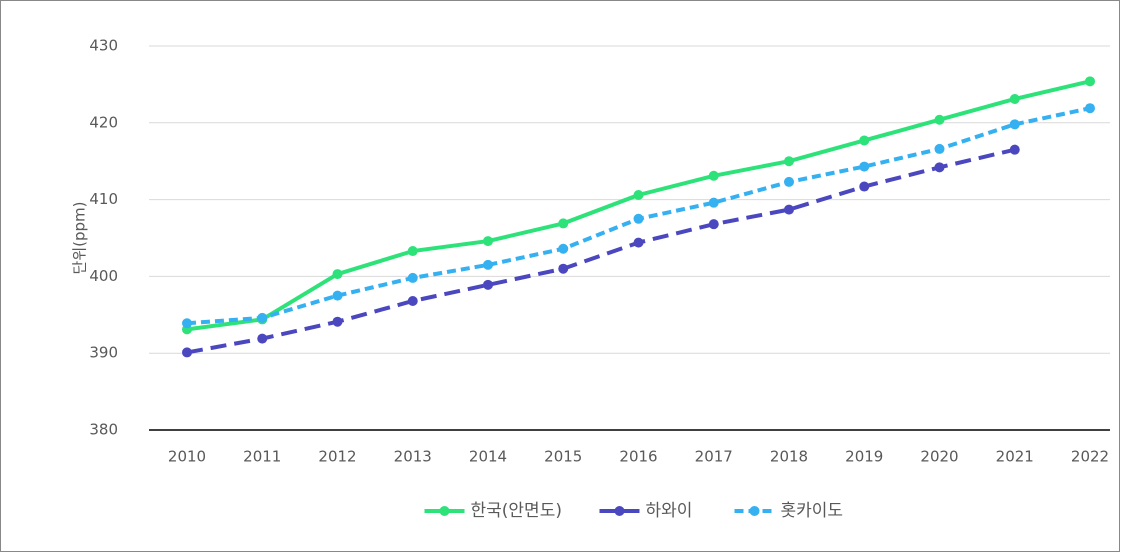 The width and height of the screenshot is (1121, 553). Describe the element at coordinates (80, 238) in the screenshot. I see `y-axis-label: 단위(ppm)` at that location.